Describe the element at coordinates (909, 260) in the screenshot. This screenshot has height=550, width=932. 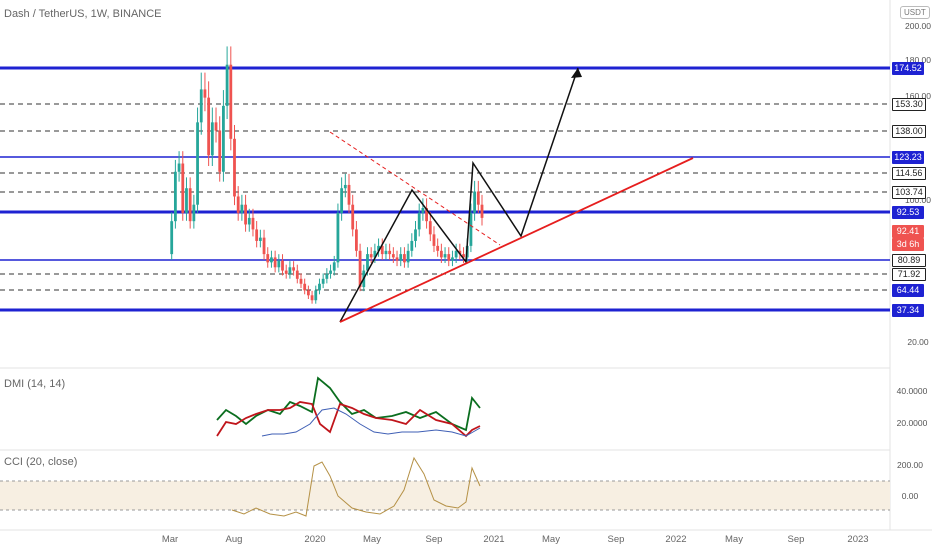
I see `price-badge: 80.89` at that location.